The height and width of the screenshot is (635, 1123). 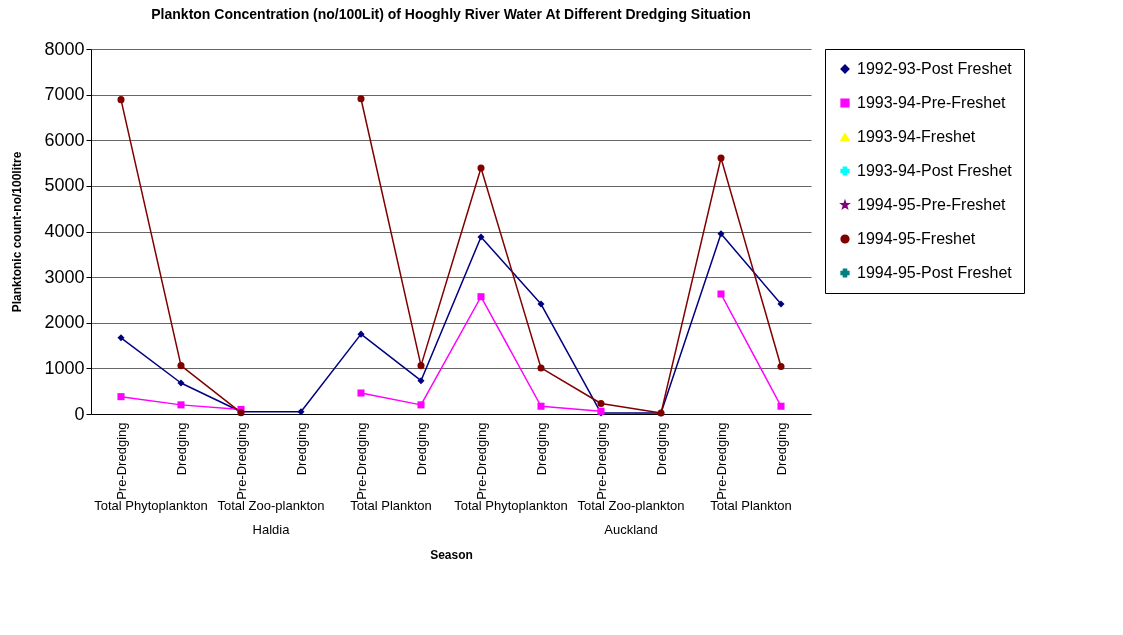 What do you see at coordinates (932, 204) in the screenshot?
I see `legend-label: 1994-95-Pre-Freshet` at bounding box center [932, 204].